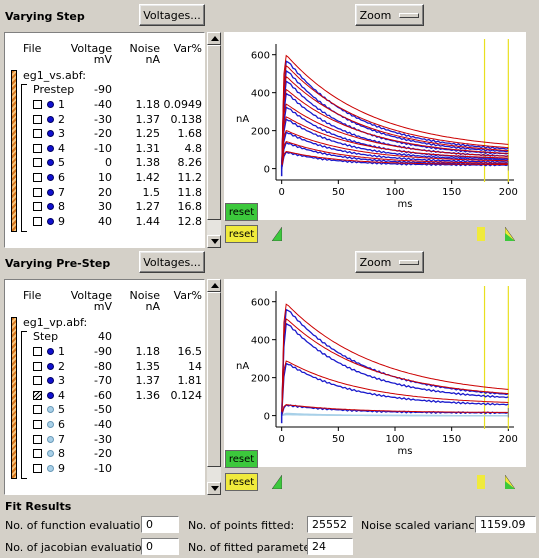  What do you see at coordinates (105, 192) in the screenshot?
I see `row-voltage: 20` at bounding box center [105, 192].